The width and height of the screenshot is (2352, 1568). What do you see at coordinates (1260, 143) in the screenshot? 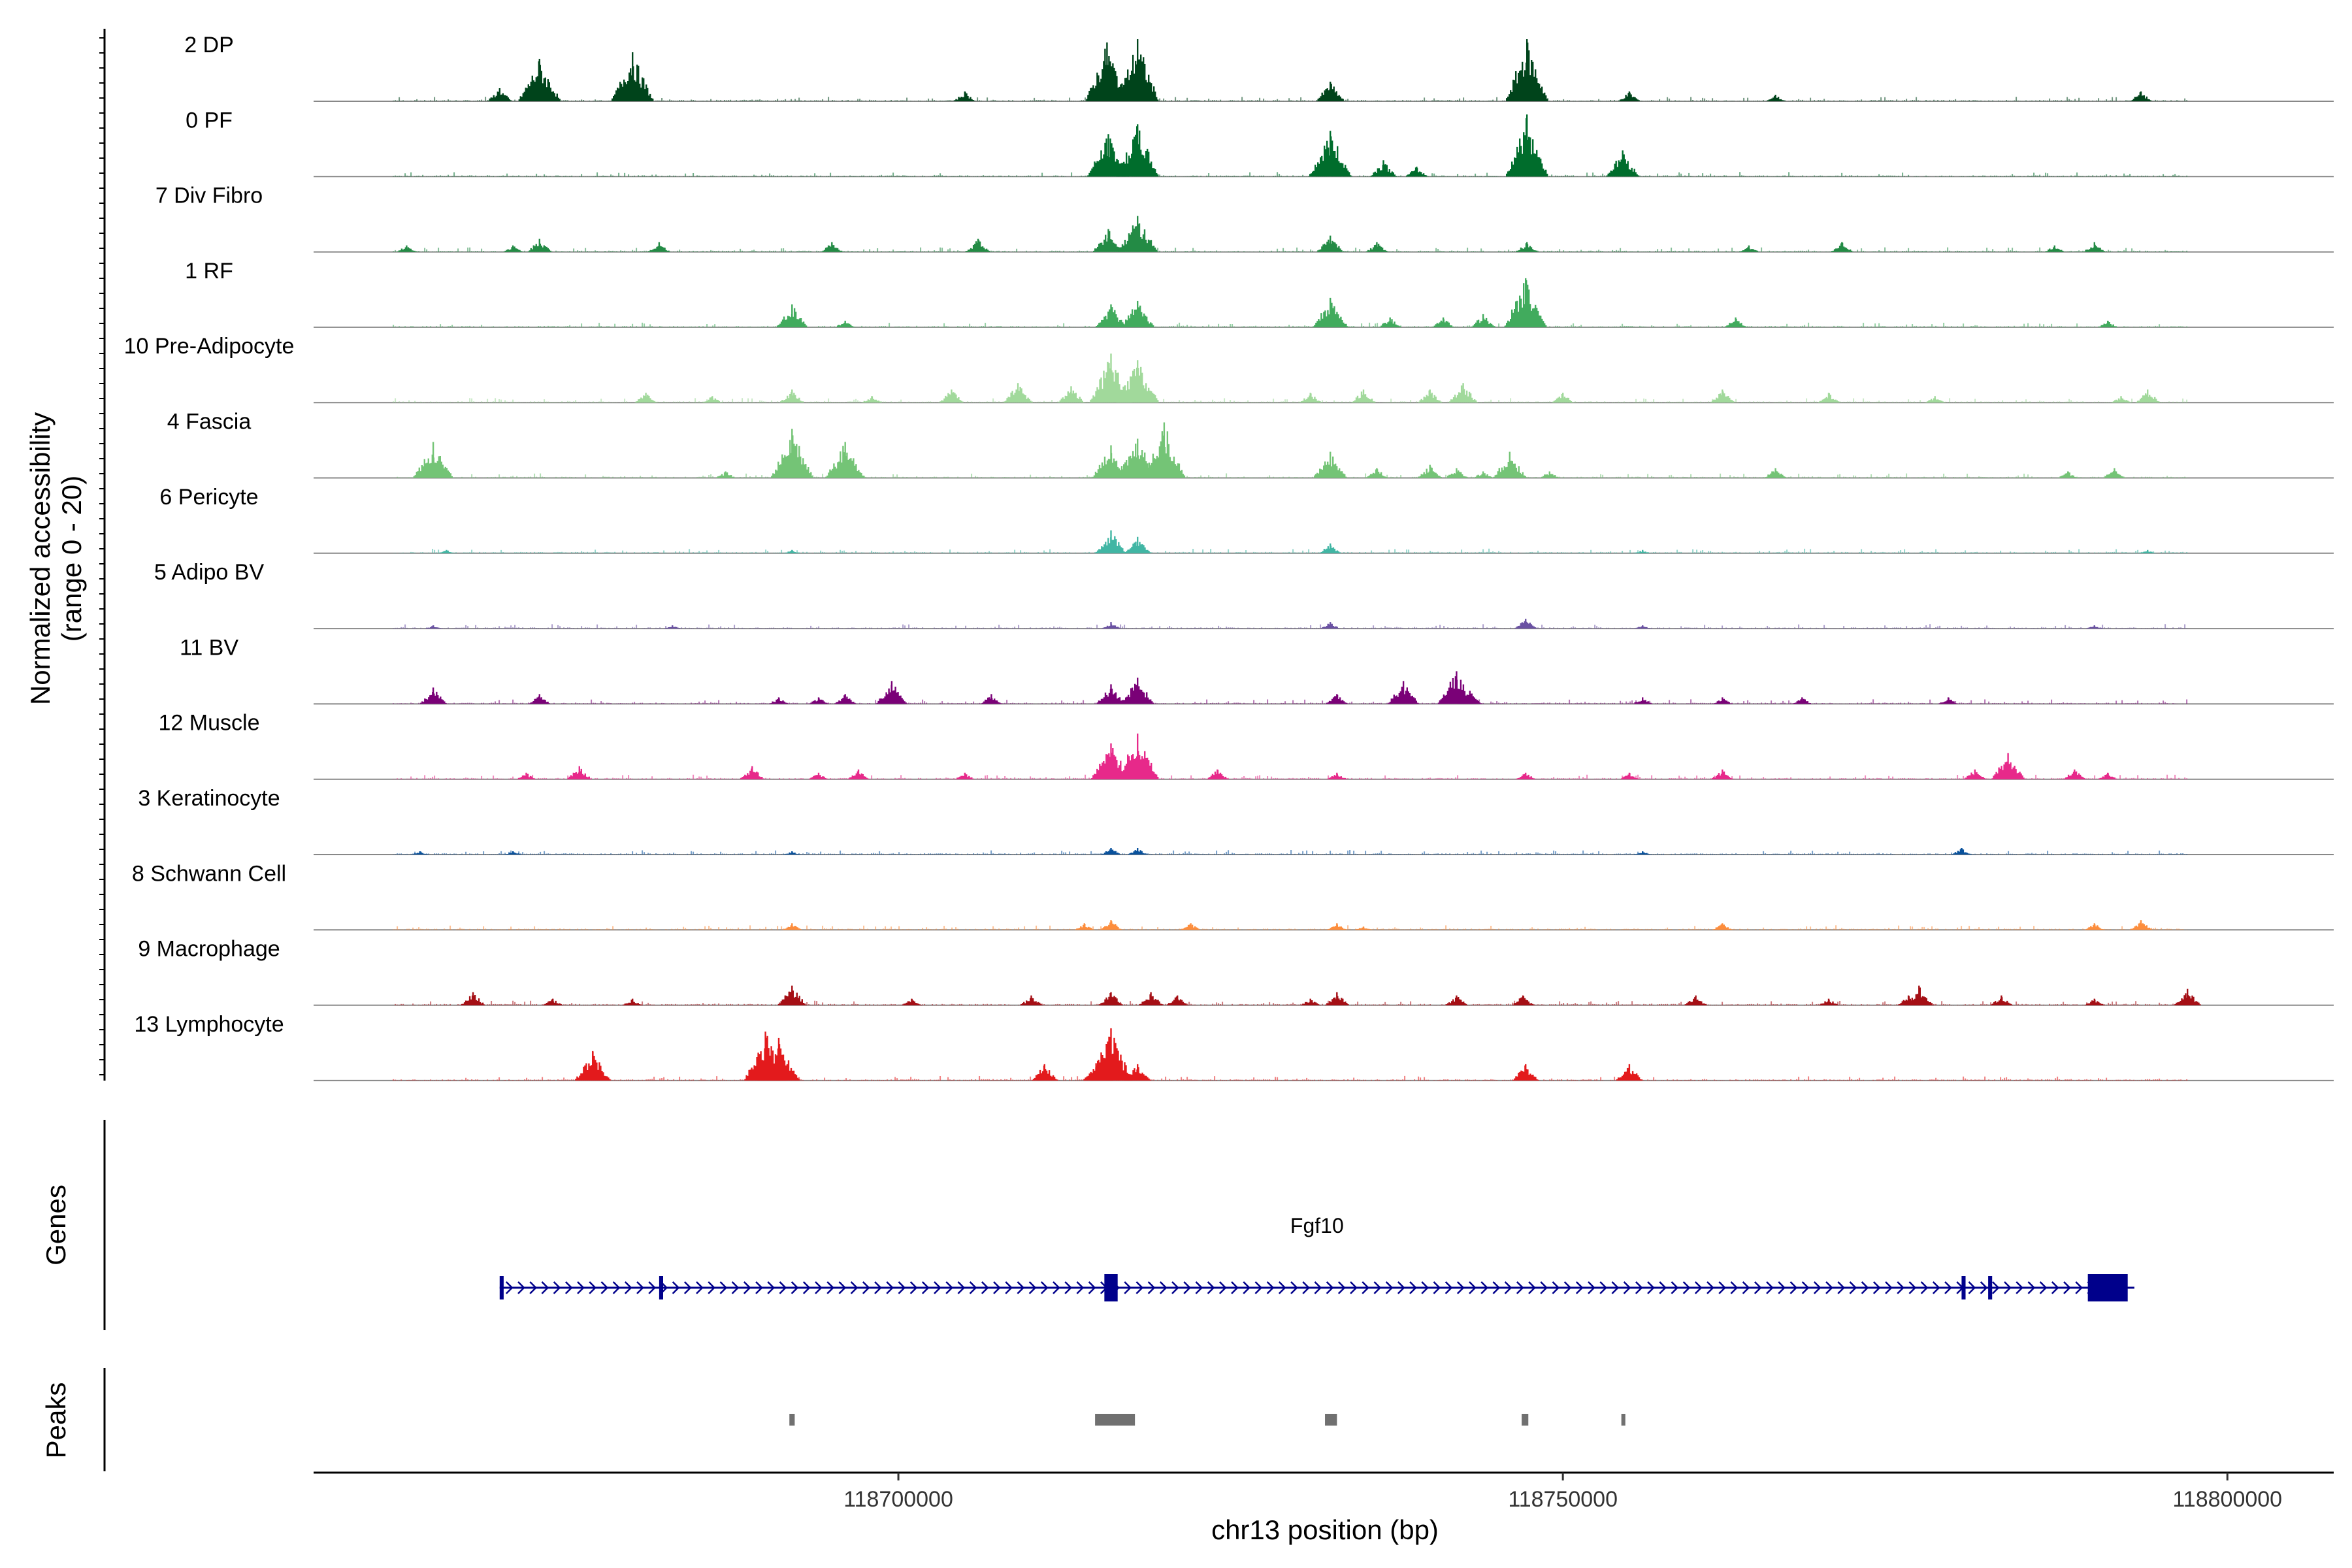
I see `track-0-pf: 0 PF` at bounding box center [1260, 143].